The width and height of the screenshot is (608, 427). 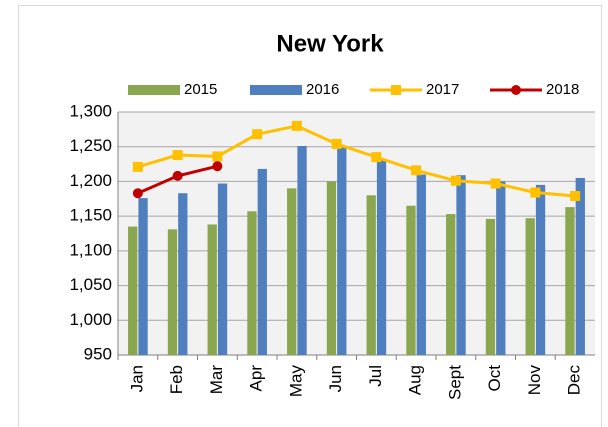 What do you see at coordinates (90, 180) in the screenshot?
I see `y-tick-label: 1,200` at bounding box center [90, 180].